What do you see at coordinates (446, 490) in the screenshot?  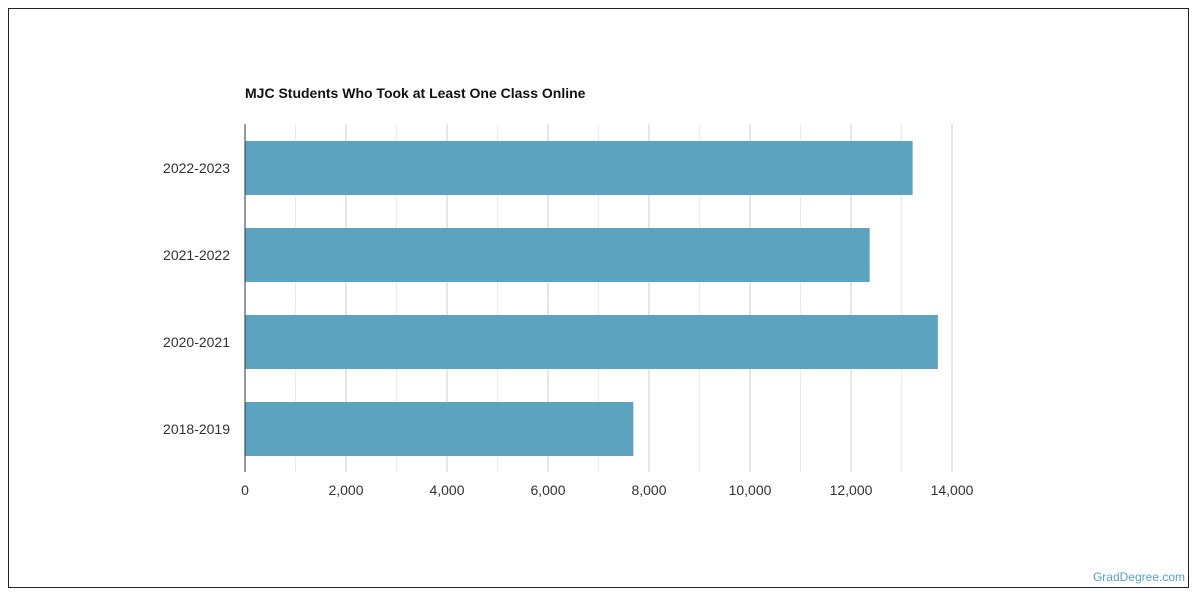 I see `x-tick-label: 4,000` at bounding box center [446, 490].